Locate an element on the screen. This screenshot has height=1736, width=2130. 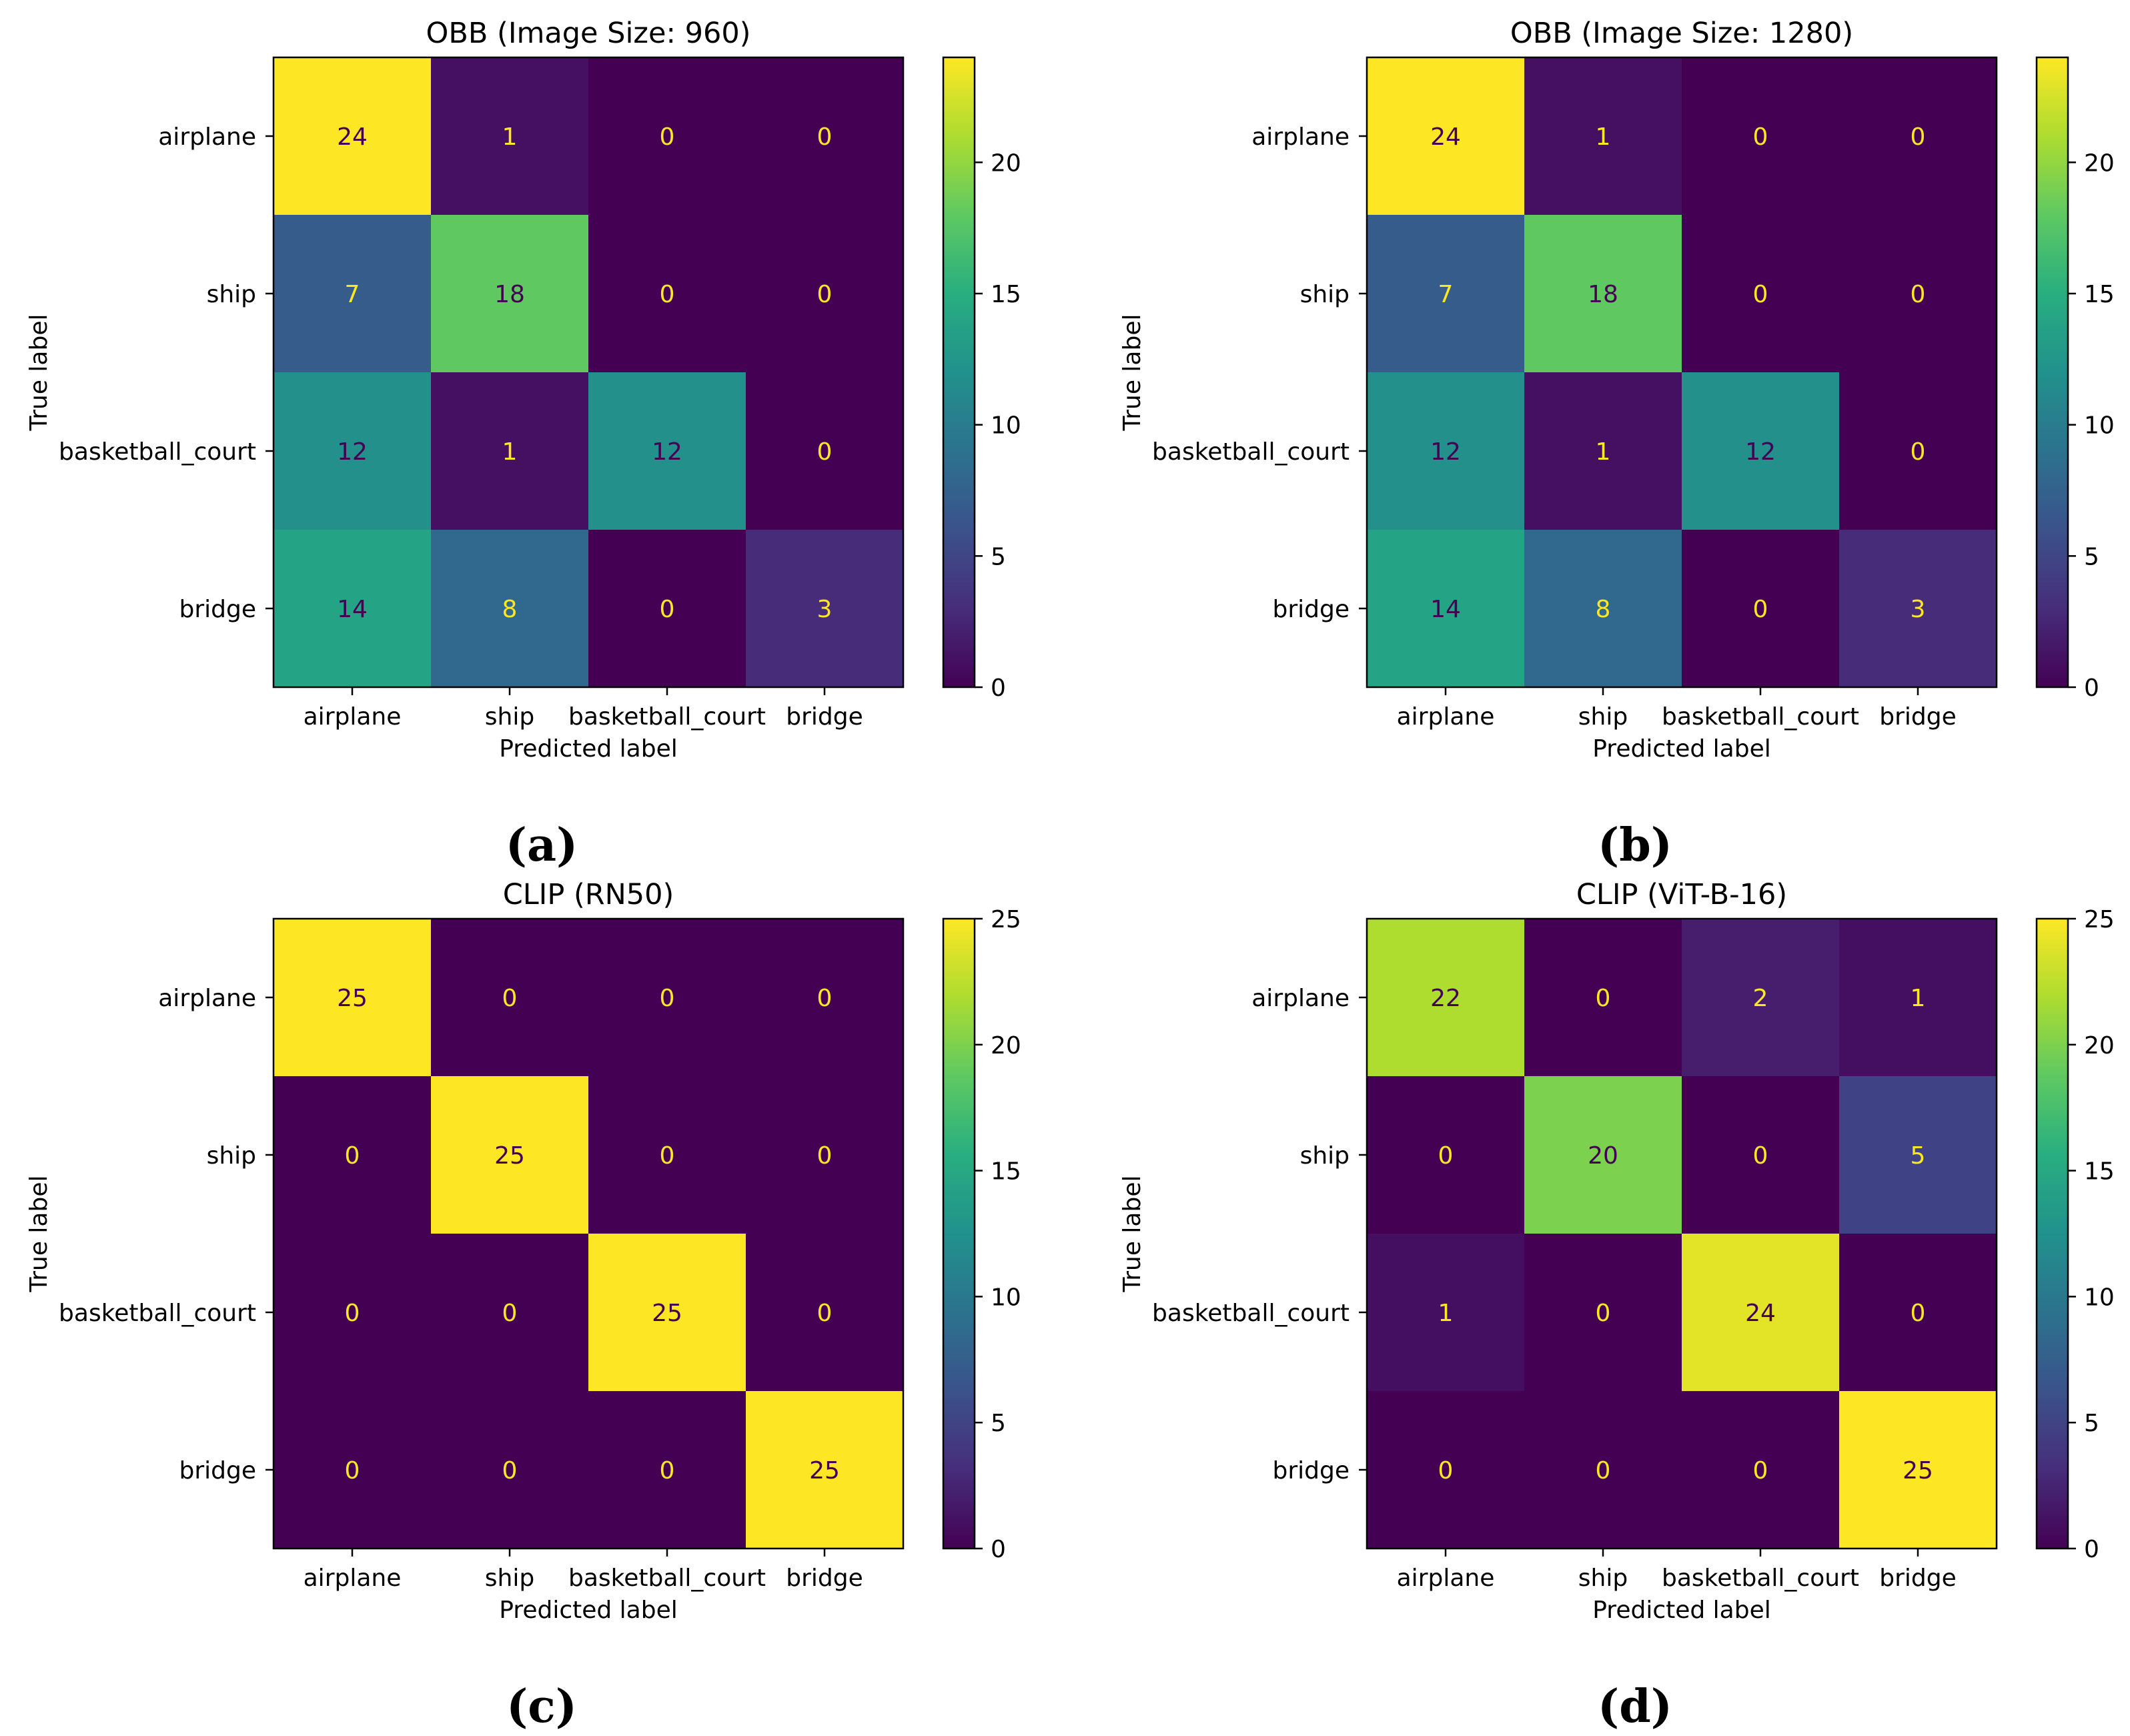
cell-value-label: 12 is located at coordinates (667, 452).